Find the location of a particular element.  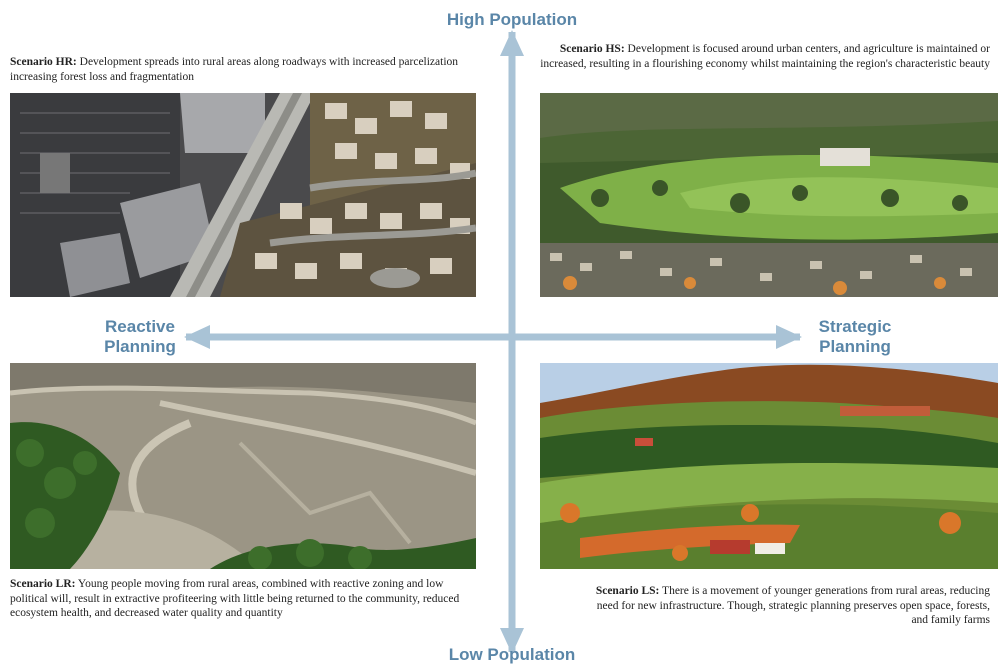

up-arrowhead is located at coordinates (512, 43).